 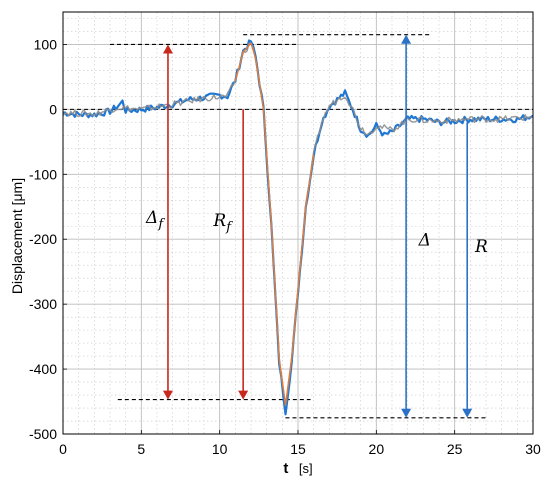 I want to click on y-tick-label: -200, so click(x=43, y=239).